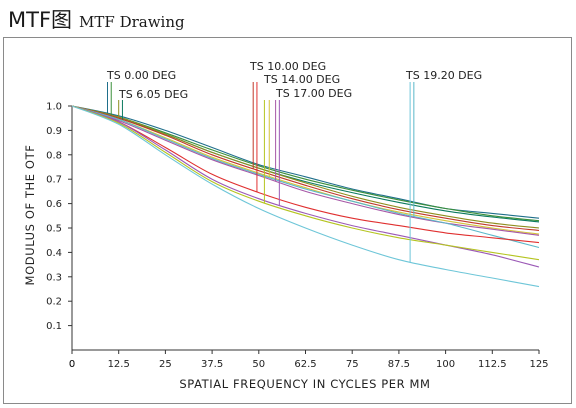 This screenshot has width=576, height=408. I want to click on field-label-6: TS 19.20 DEG, so click(443, 75).